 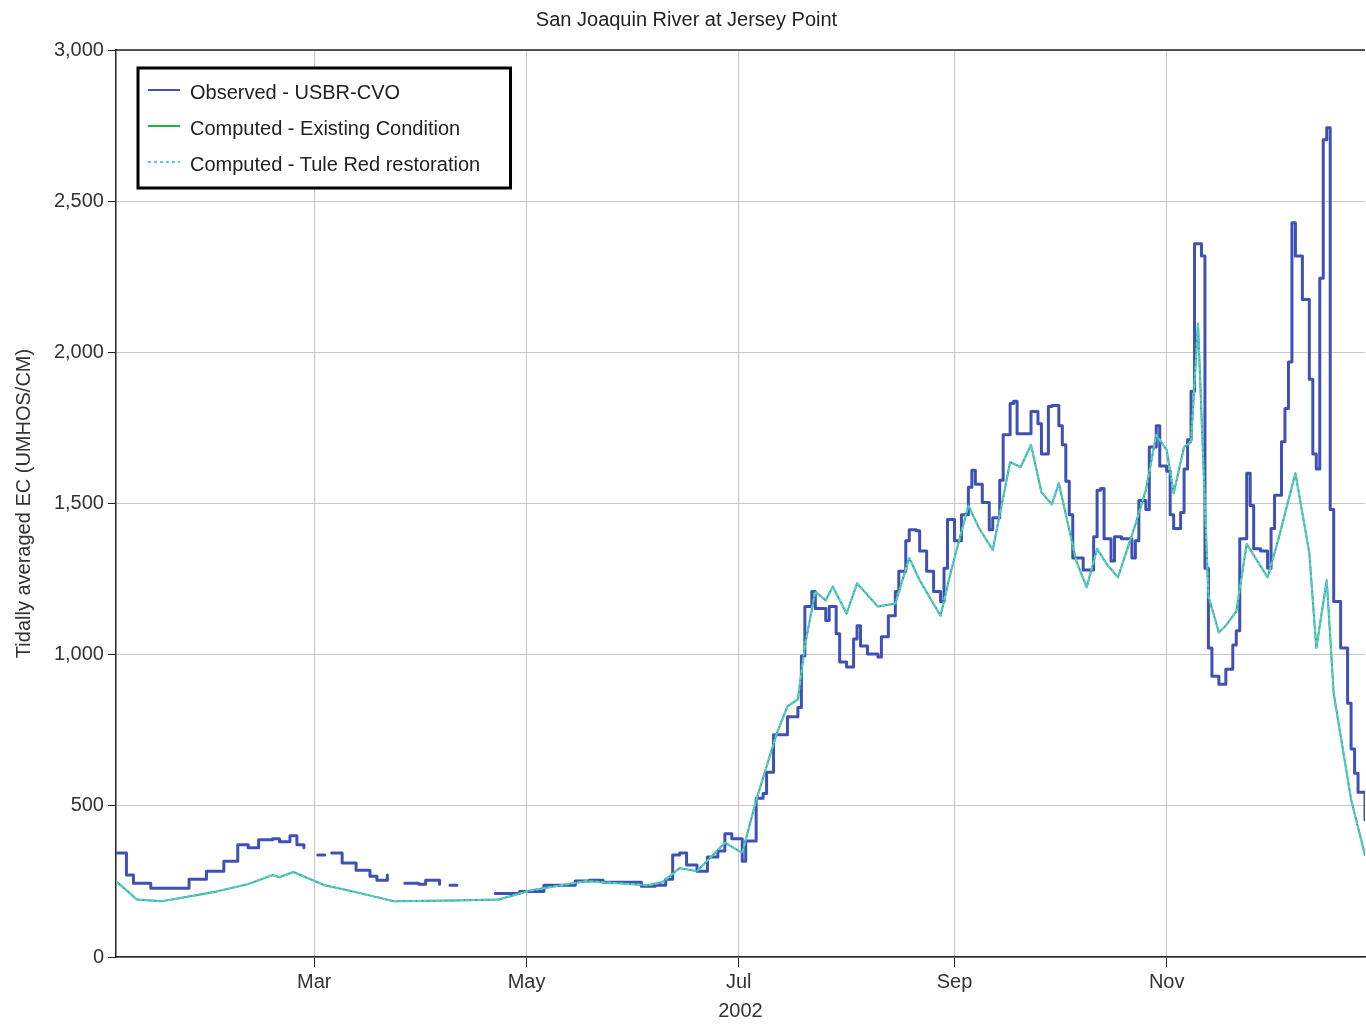 What do you see at coordinates (335, 163) in the screenshot?
I see `legend-label: Computed - Tule Red restoration` at bounding box center [335, 163].